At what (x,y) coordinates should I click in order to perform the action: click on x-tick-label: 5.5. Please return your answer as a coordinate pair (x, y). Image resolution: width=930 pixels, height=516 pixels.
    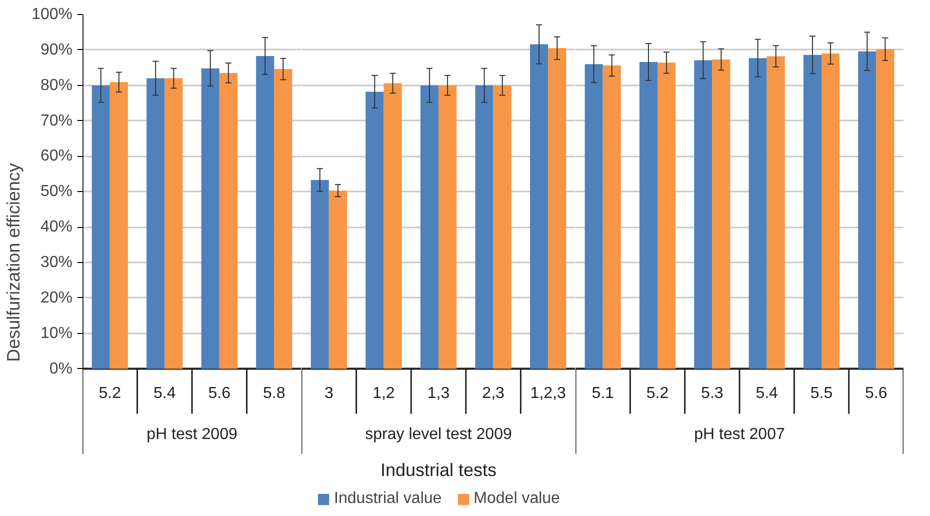
    Looking at the image, I should click on (821, 393).